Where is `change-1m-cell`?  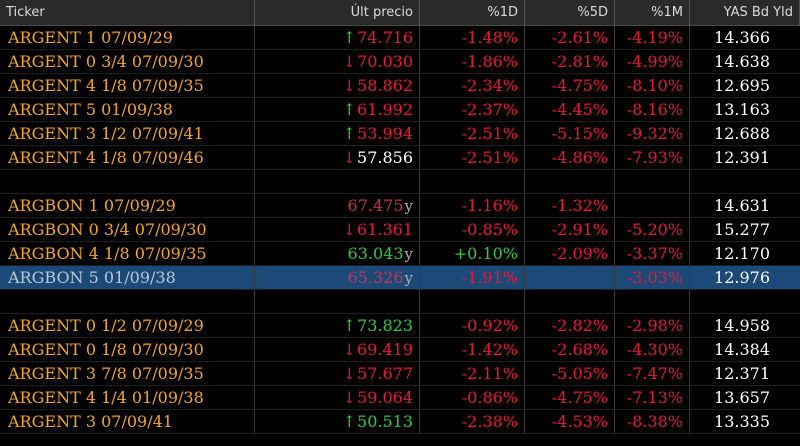
change-1m-cell is located at coordinates (652, 205).